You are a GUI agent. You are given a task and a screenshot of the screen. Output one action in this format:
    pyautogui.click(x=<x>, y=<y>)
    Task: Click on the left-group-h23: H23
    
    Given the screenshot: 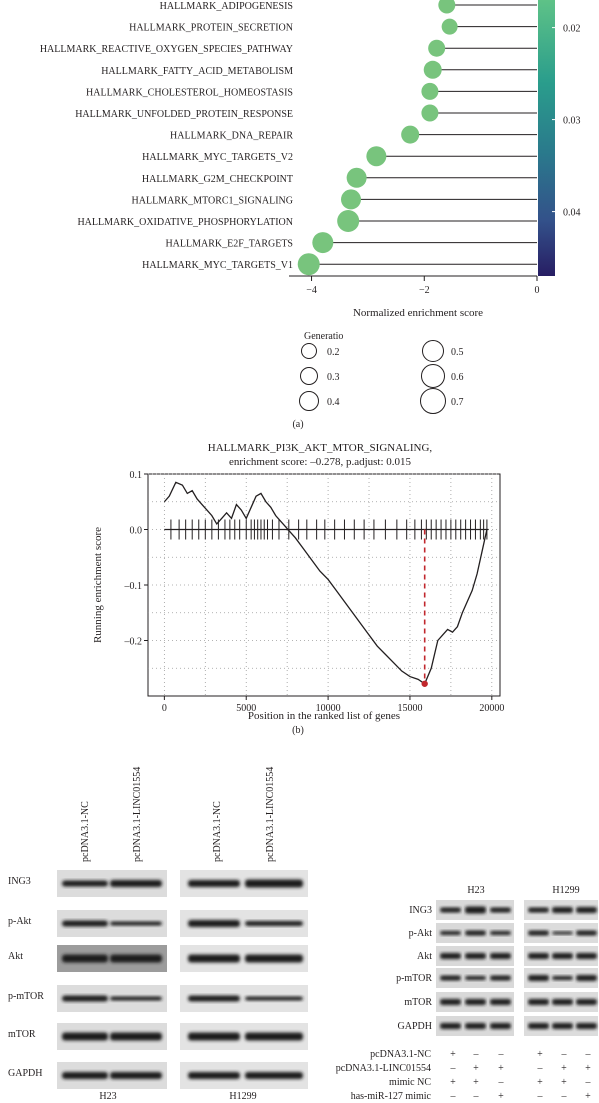 What is the action you would take?
    pyautogui.click(x=107, y=1096)
    